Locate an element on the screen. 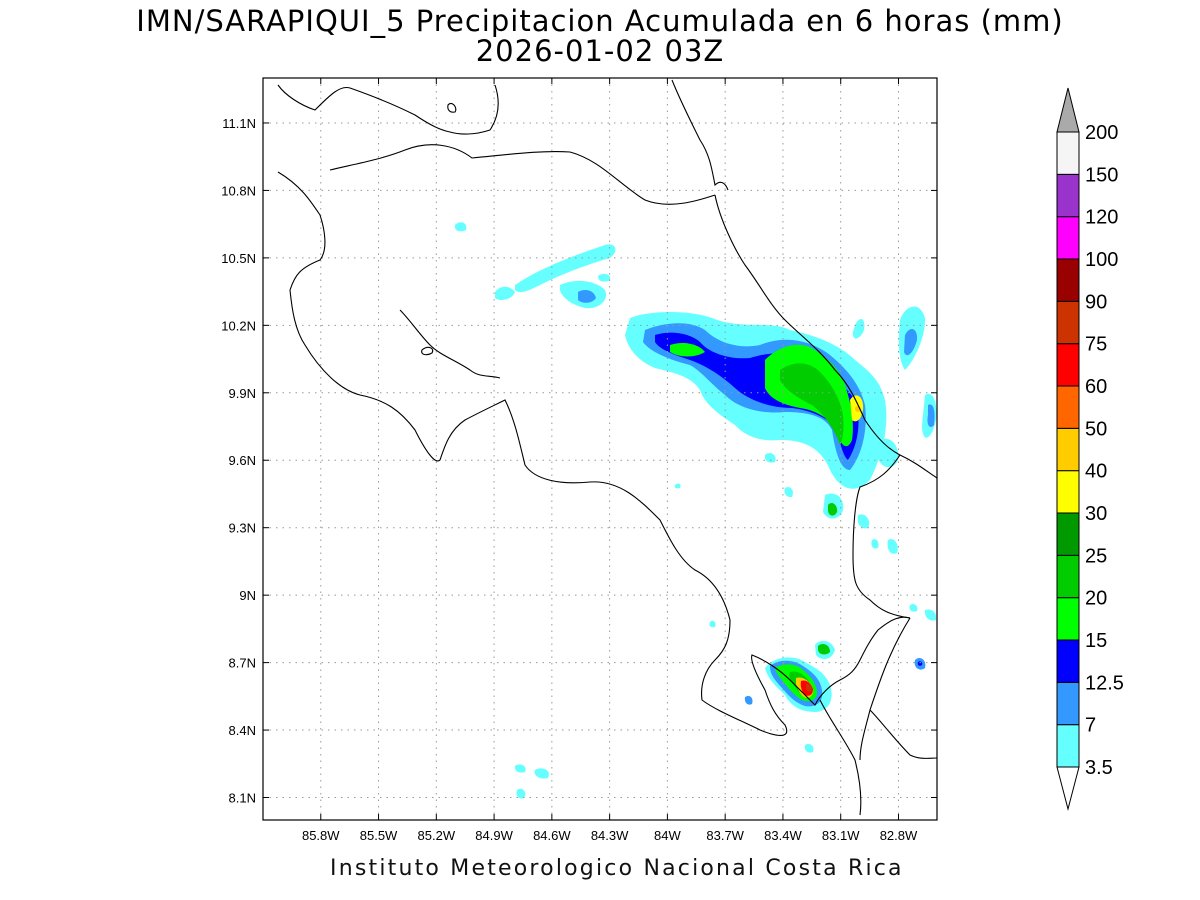 Image resolution: width=1200 pixels, height=900 pixels. colorbar-label: 120 is located at coordinates (1101, 218).